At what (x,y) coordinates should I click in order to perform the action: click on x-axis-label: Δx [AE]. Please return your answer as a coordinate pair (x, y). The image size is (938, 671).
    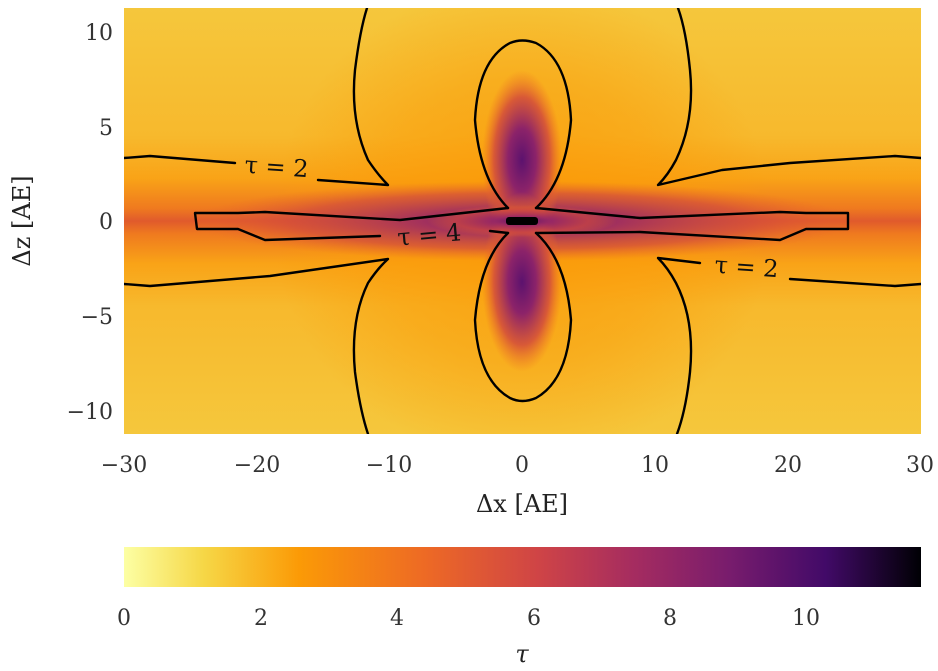
    Looking at the image, I should click on (522, 504).